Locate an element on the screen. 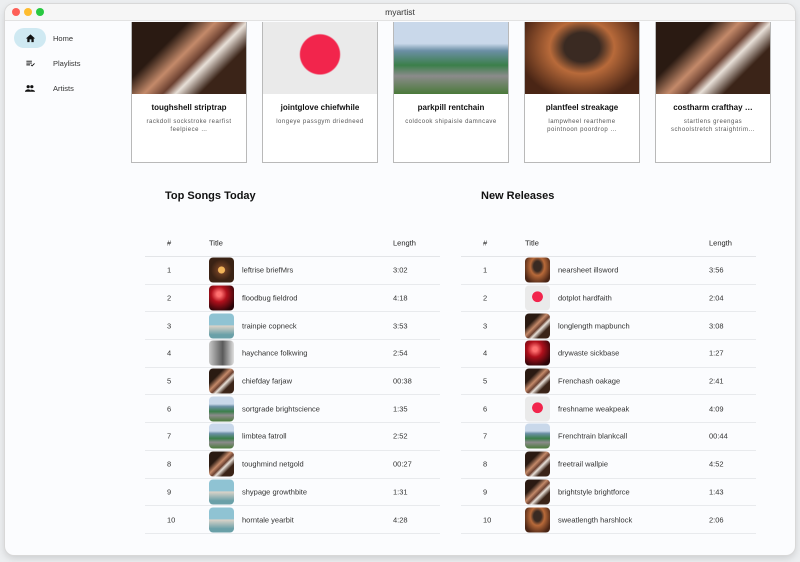 The height and width of the screenshot is (562, 800). table-row: 6 sortgrade brightscience 1:35 is located at coordinates (292, 409).